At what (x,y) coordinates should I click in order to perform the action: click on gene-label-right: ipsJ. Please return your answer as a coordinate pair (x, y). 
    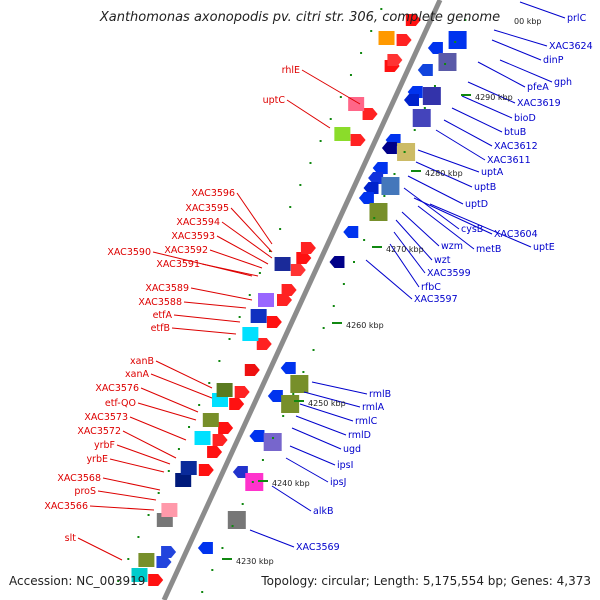
    Looking at the image, I should click on (338, 482).